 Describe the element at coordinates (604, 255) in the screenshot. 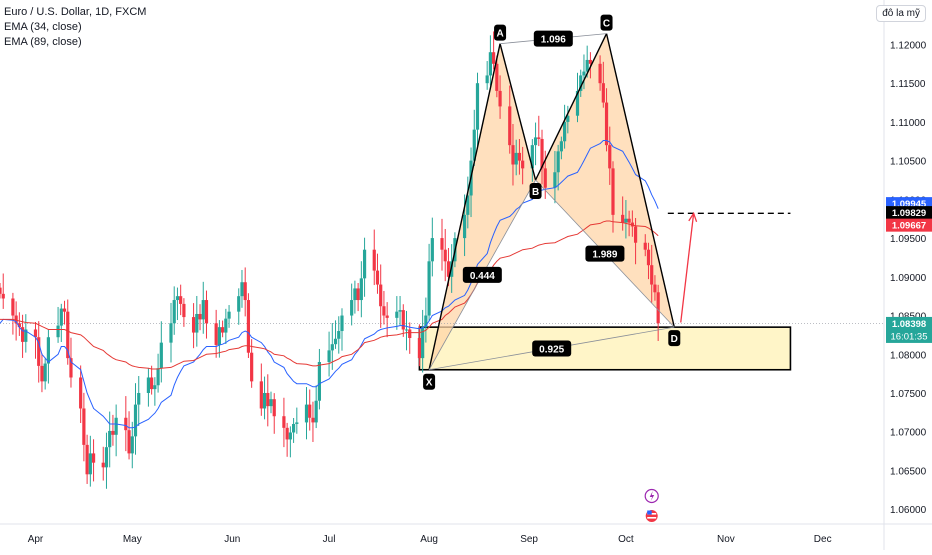

I see `ratio-label-bd-text: 1.989` at that location.